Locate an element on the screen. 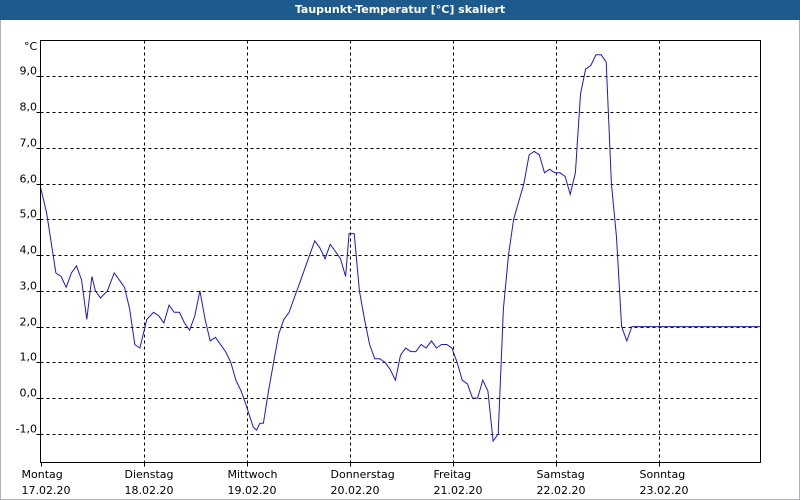  y-tick-label: -1,0 is located at coordinates (26, 429).